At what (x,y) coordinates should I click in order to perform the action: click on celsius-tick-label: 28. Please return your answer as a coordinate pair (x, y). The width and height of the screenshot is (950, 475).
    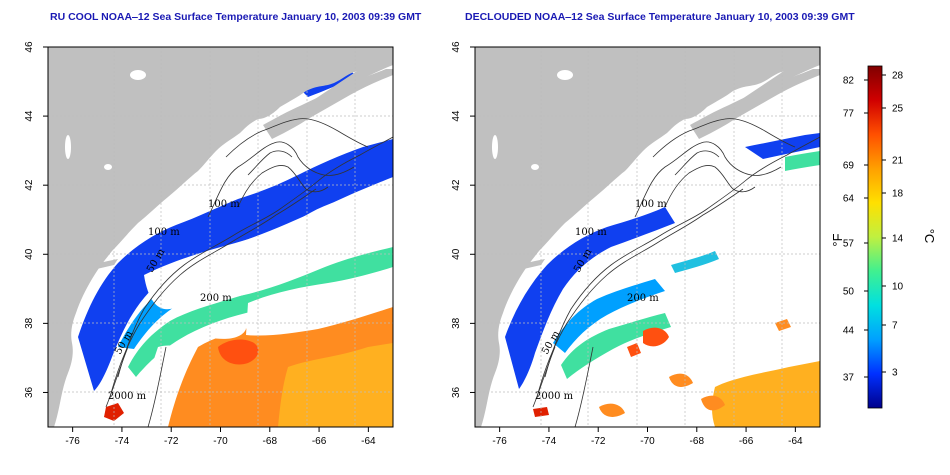
    Looking at the image, I should click on (898, 76).